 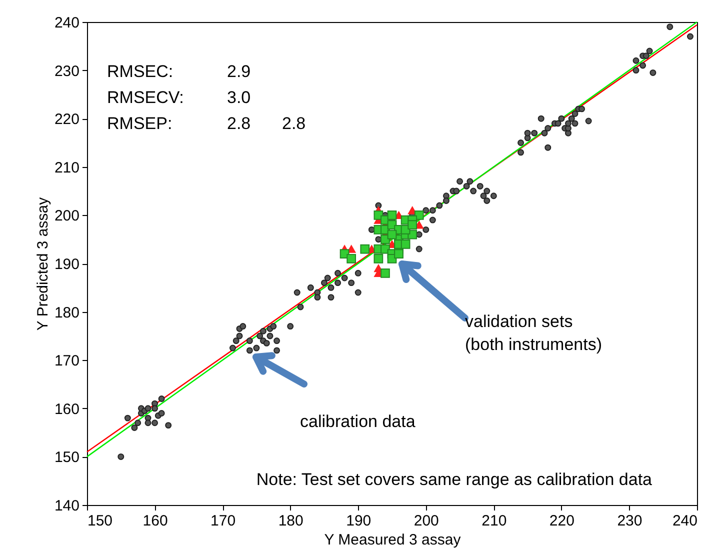 What do you see at coordinates (67, 506) in the screenshot?
I see `y-tick-label: 140` at bounding box center [67, 506].